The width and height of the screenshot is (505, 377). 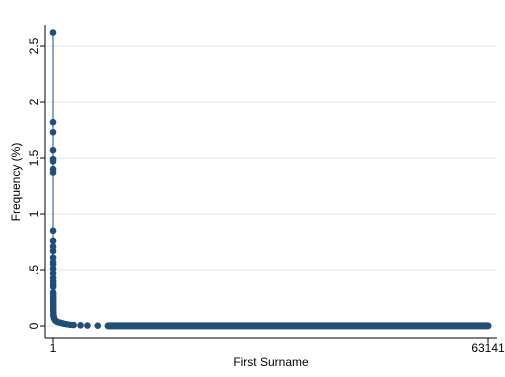 What do you see at coordinates (34, 325) in the screenshot?
I see `y-tick-label: 0` at bounding box center [34, 325].